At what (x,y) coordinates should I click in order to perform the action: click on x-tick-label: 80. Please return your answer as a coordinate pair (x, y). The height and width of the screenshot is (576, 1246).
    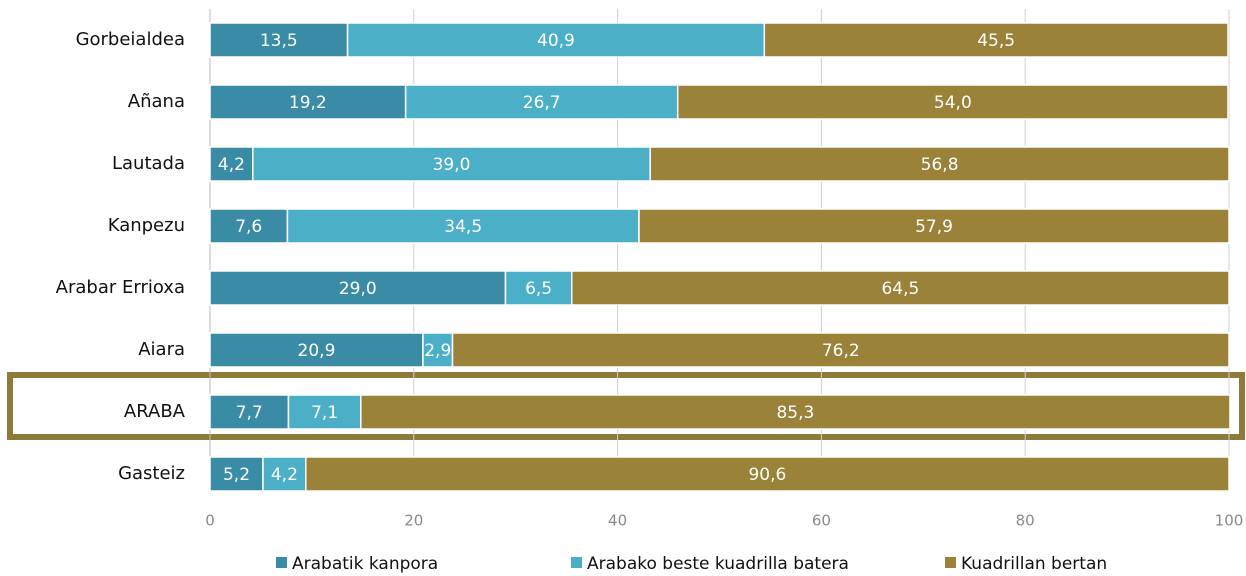
    Looking at the image, I should click on (1025, 521).